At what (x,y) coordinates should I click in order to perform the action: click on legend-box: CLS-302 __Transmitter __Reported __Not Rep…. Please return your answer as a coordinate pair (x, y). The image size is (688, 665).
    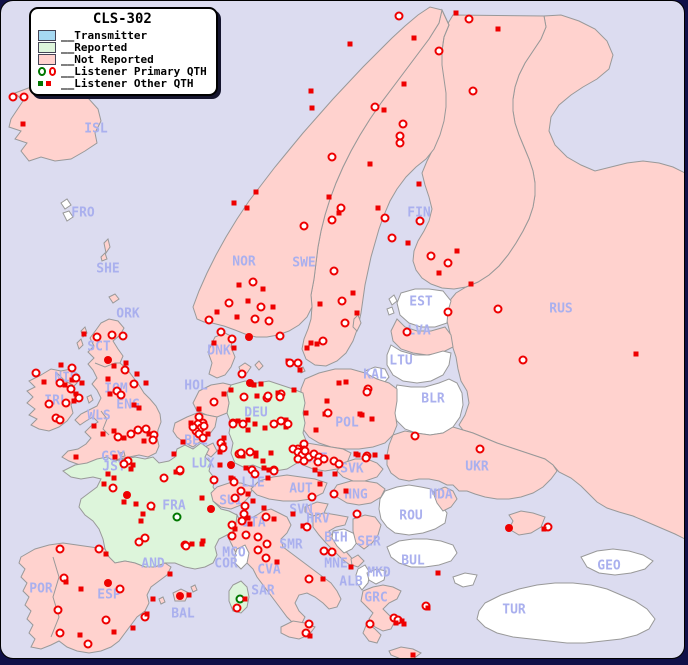
    Looking at the image, I should click on (123, 51).